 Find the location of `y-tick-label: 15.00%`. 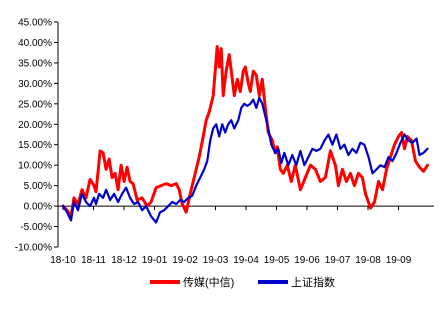

y-tick-label: 15.00% is located at coordinates (35, 145).